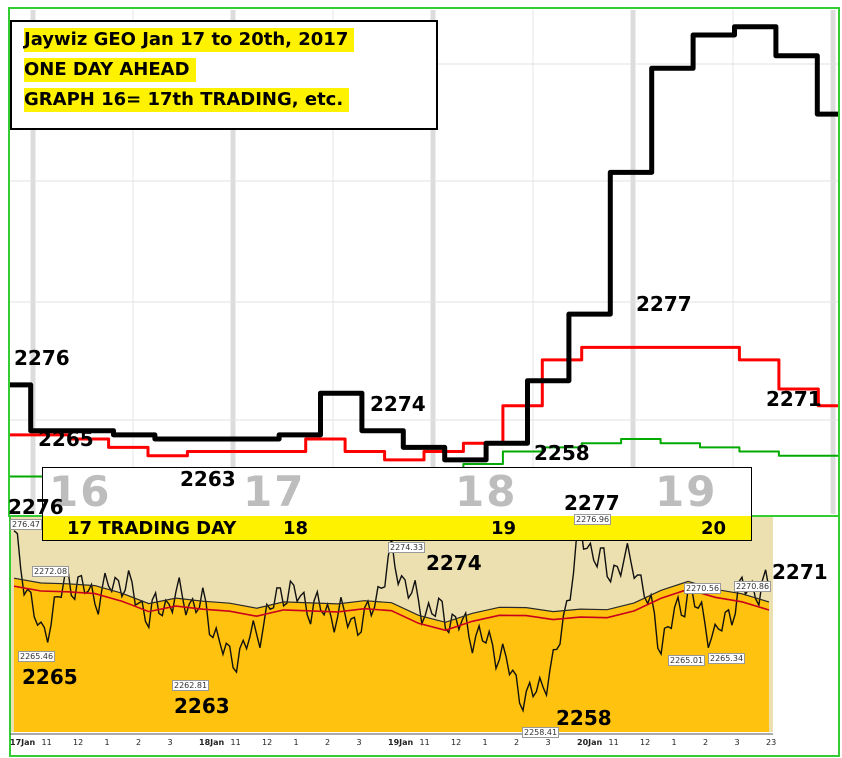 Image resolution: width=842 pixels, height=758 pixels. Describe the element at coordinates (110, 70) in the screenshot. I see `title-line-2: ONE DAY AHEAD` at that location.